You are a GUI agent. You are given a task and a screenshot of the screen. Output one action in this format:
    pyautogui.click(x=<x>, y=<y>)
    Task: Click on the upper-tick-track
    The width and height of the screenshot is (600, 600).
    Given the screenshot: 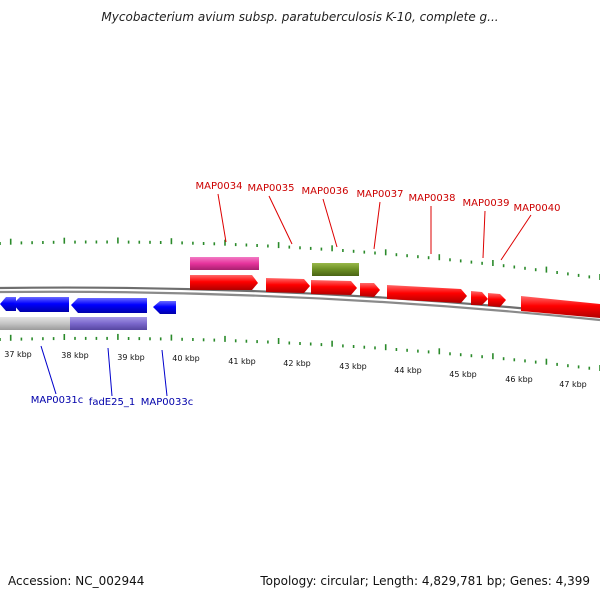 What is the action you would take?
    pyautogui.click(x=300, y=258)
    